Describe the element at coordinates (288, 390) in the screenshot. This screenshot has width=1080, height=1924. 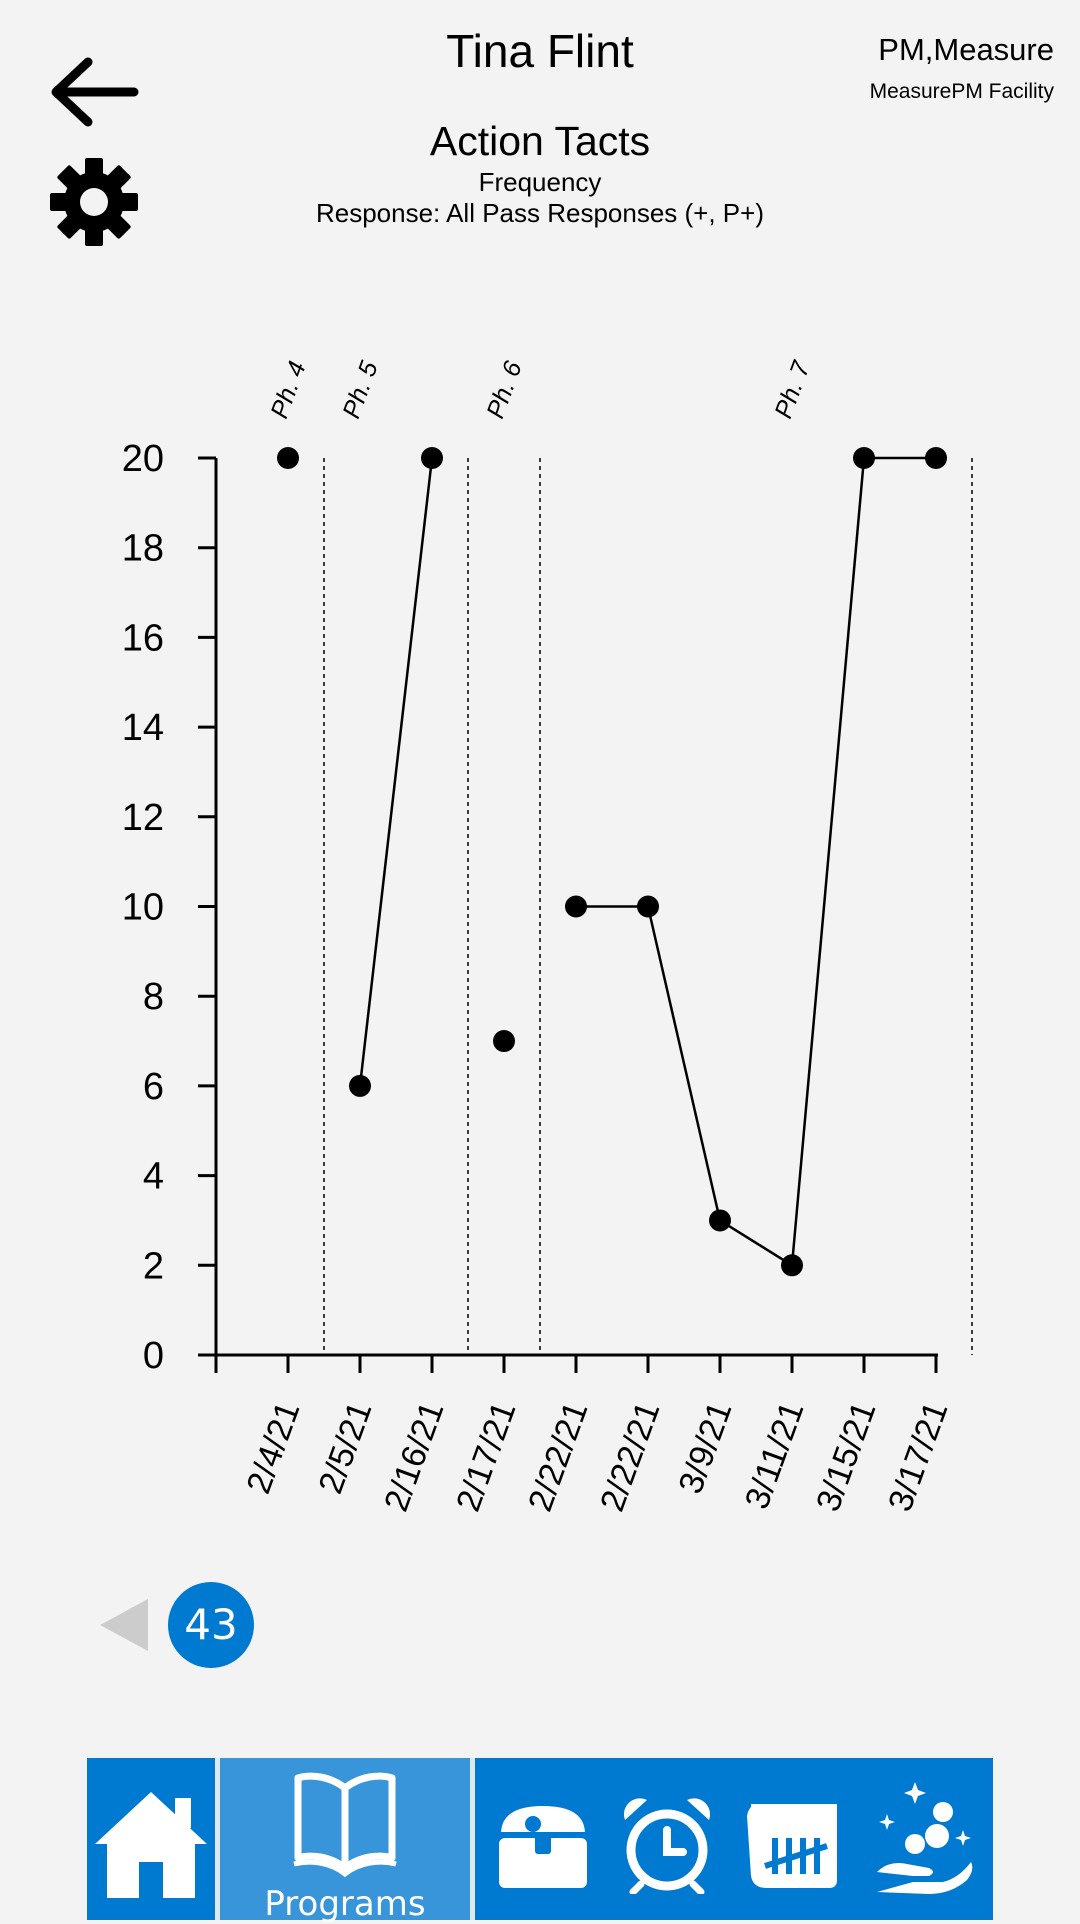
I see `phase-label: Ph. 4` at that location.